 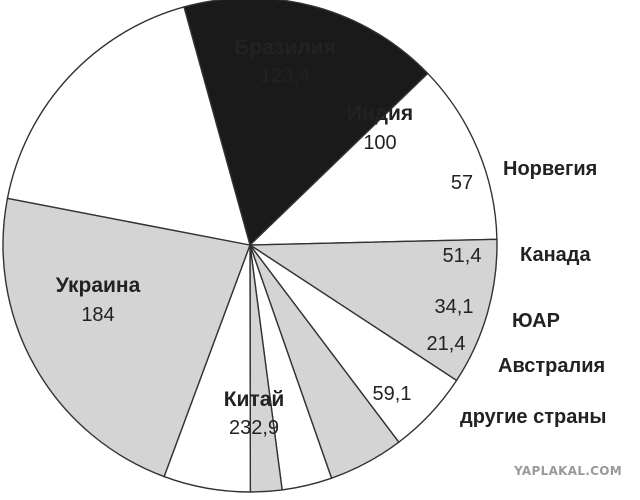 I want to click on slice-value-6: 21,4, so click(x=446, y=344).